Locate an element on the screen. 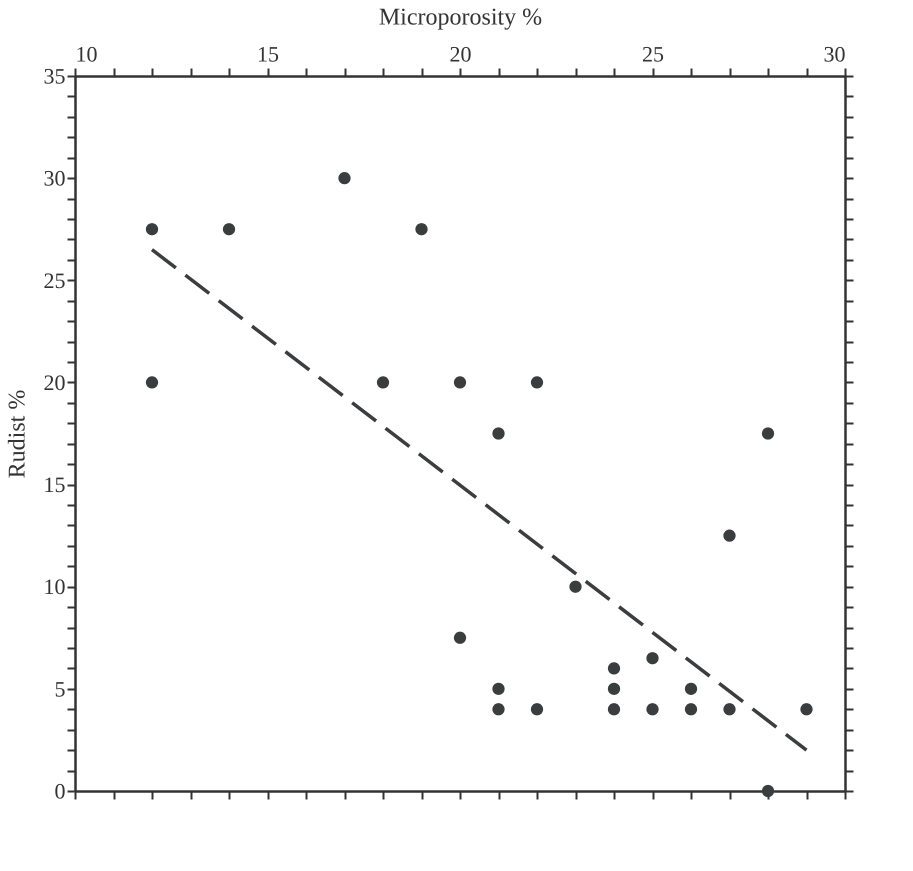  y-axis-title: Rudist % is located at coordinates (17, 434).